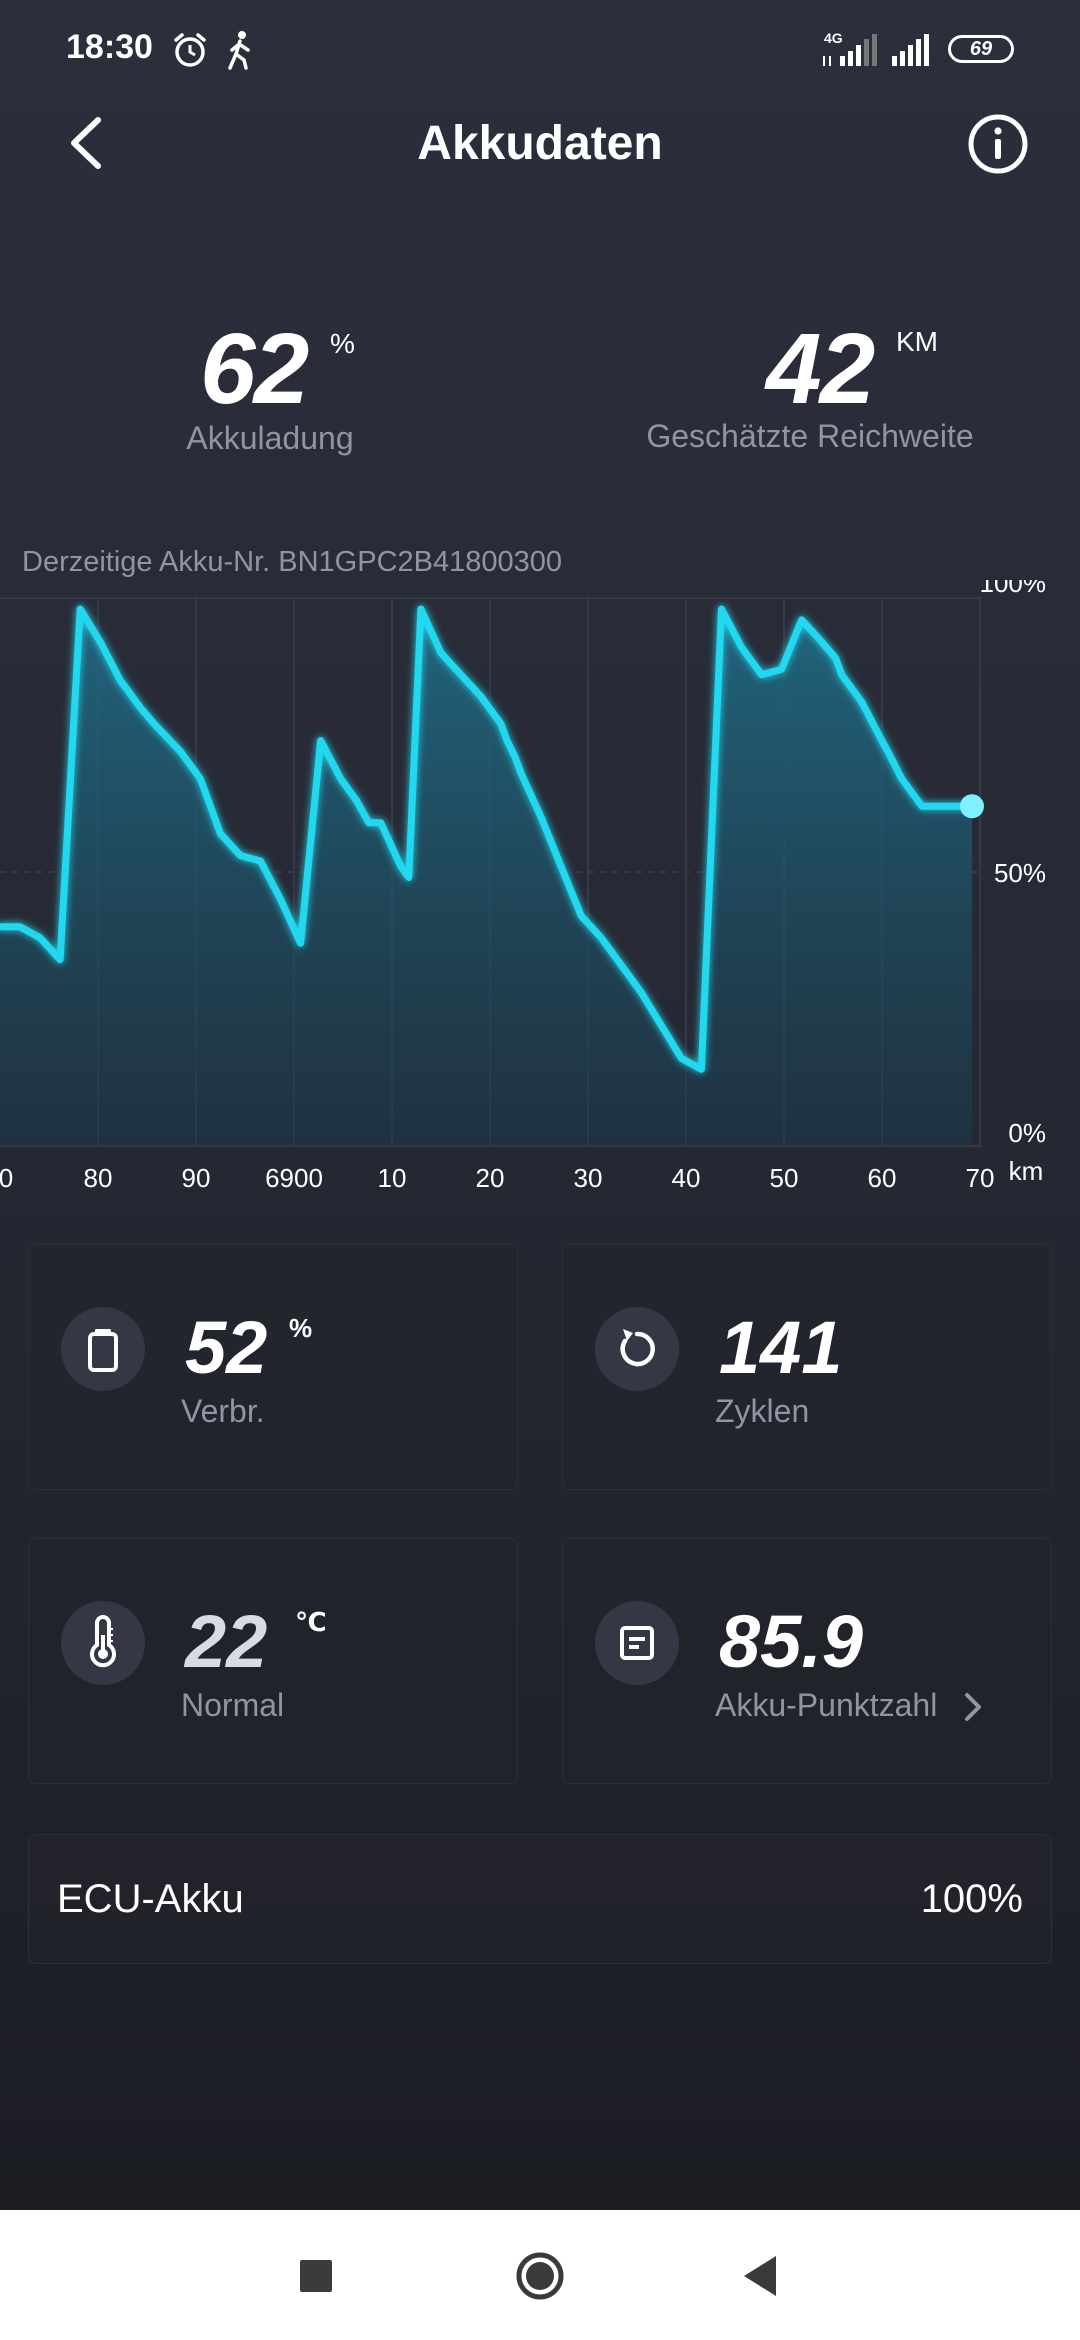  What do you see at coordinates (791, 1641) in the screenshot?
I see `score-value: 85.9` at bounding box center [791, 1641].